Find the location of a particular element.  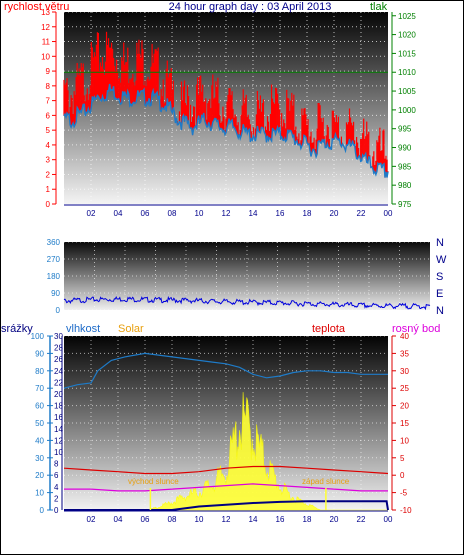

climate-x-tick-label: 18 is located at coordinates (307, 519).